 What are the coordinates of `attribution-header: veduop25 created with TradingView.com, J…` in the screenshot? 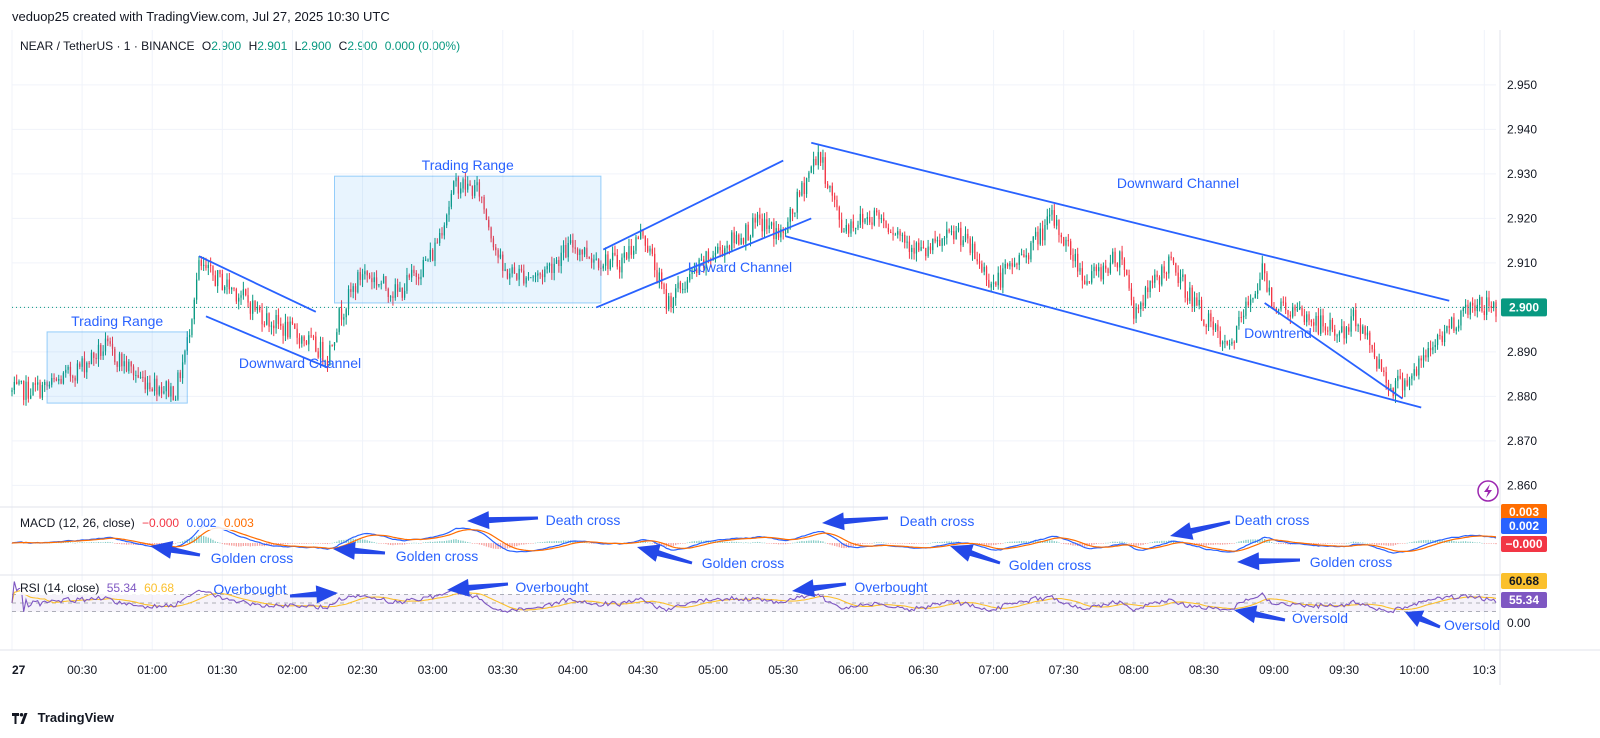 It's located at (201, 16).